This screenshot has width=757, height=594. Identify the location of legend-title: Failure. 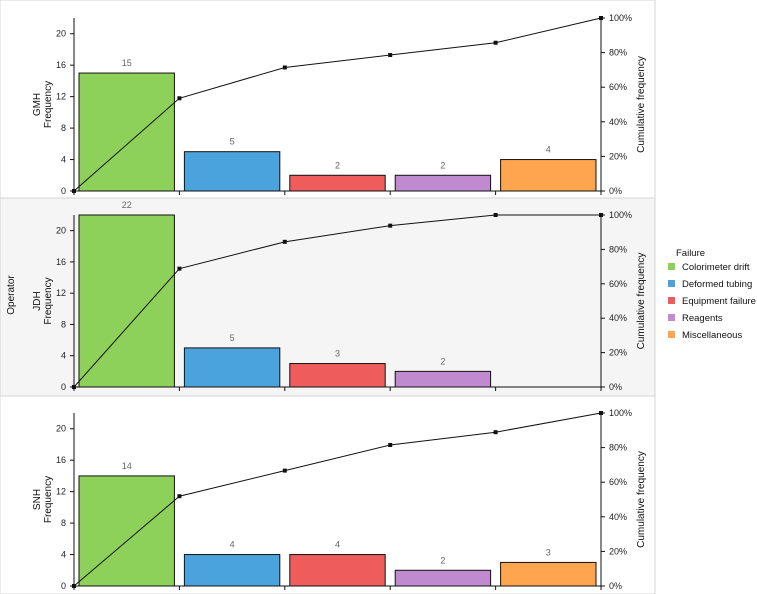
(690, 253).